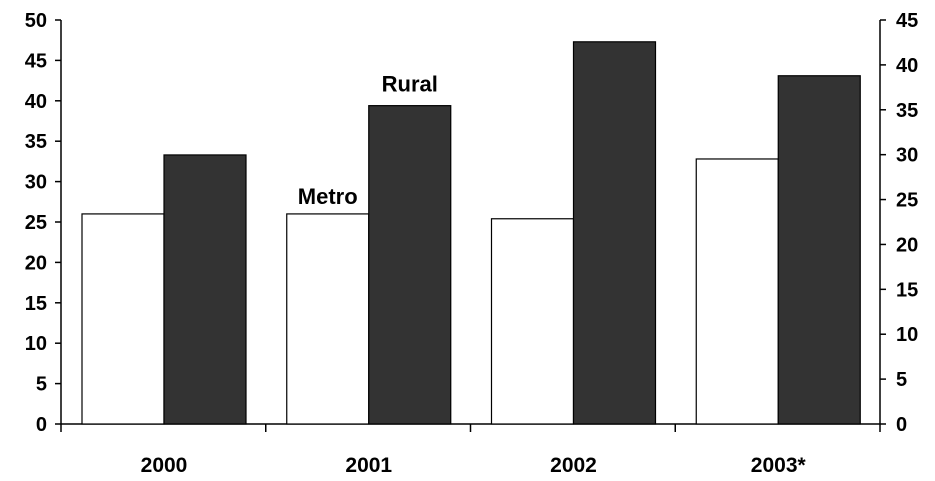 Image resolution: width=935 pixels, height=481 pixels. What do you see at coordinates (907, 290) in the screenshot?
I see `right-y-tick-label: 15` at bounding box center [907, 290].